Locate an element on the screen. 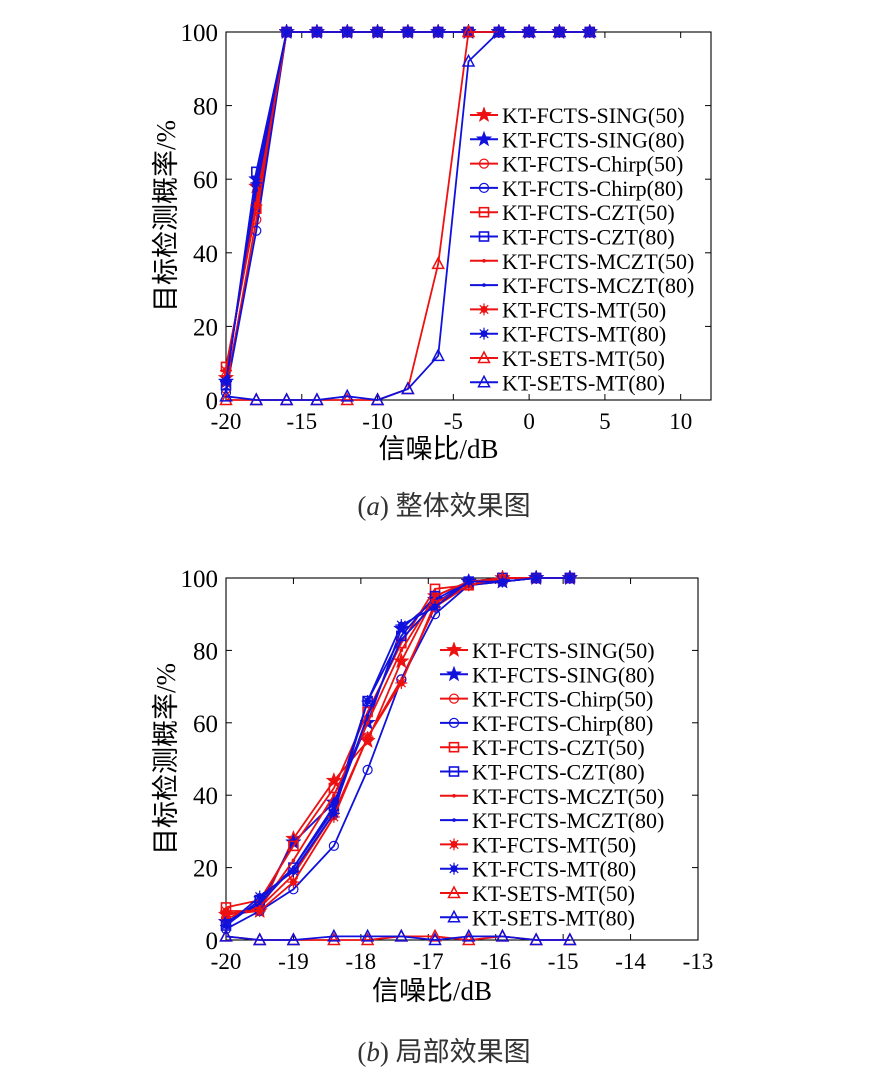  legend-label: KT-FCTS-SING(50) is located at coordinates (563, 650).